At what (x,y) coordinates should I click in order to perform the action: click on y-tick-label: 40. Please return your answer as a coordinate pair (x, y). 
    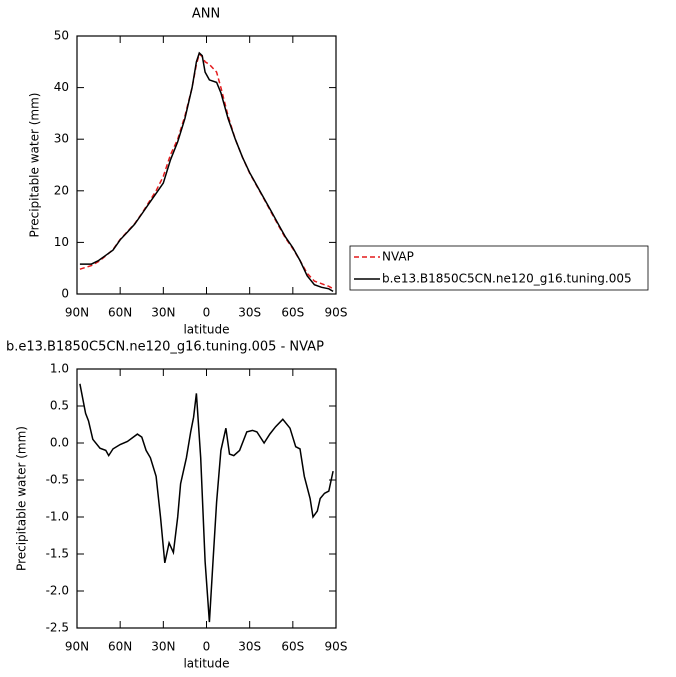
    Looking at the image, I should click on (61, 87).